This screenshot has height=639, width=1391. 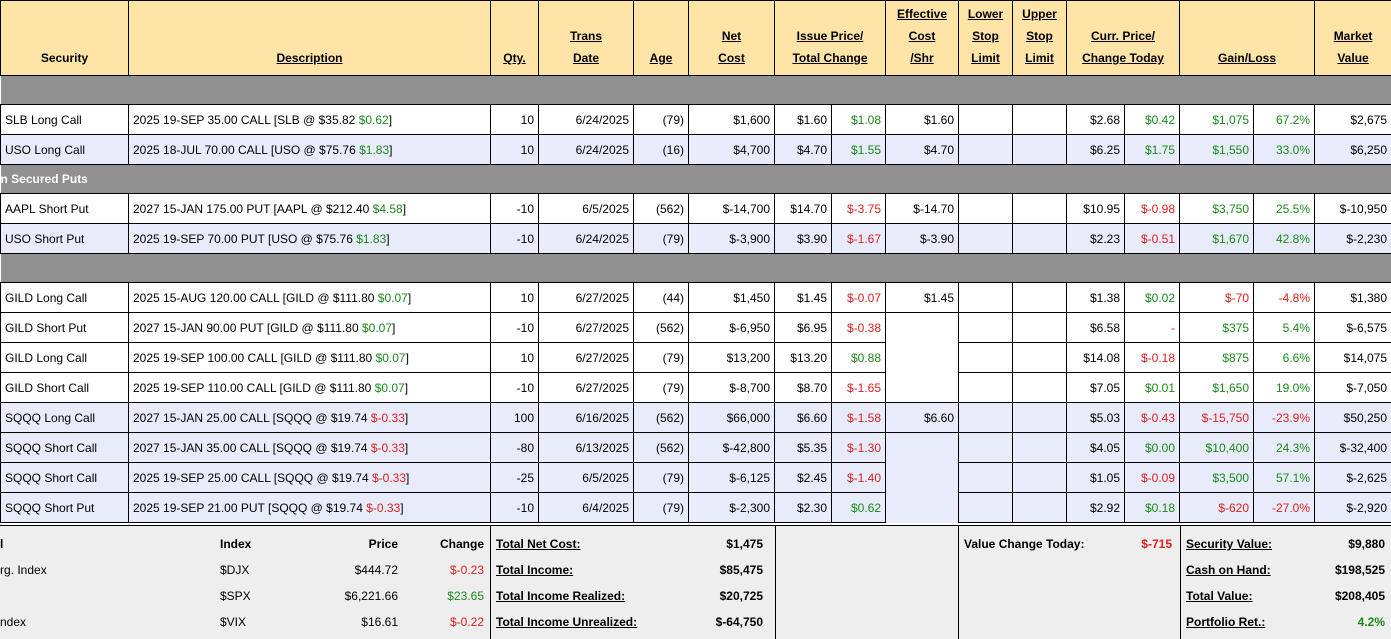 What do you see at coordinates (586, 150) in the screenshot?
I see `trans-date-cell: 6/24/2025` at bounding box center [586, 150].